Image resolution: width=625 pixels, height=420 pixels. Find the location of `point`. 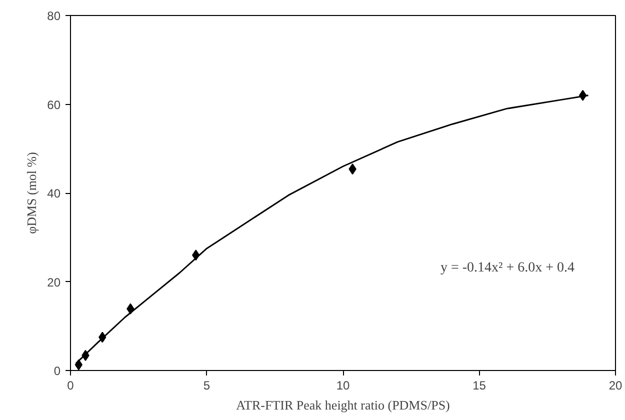

point is located at coordinates (78, 364).